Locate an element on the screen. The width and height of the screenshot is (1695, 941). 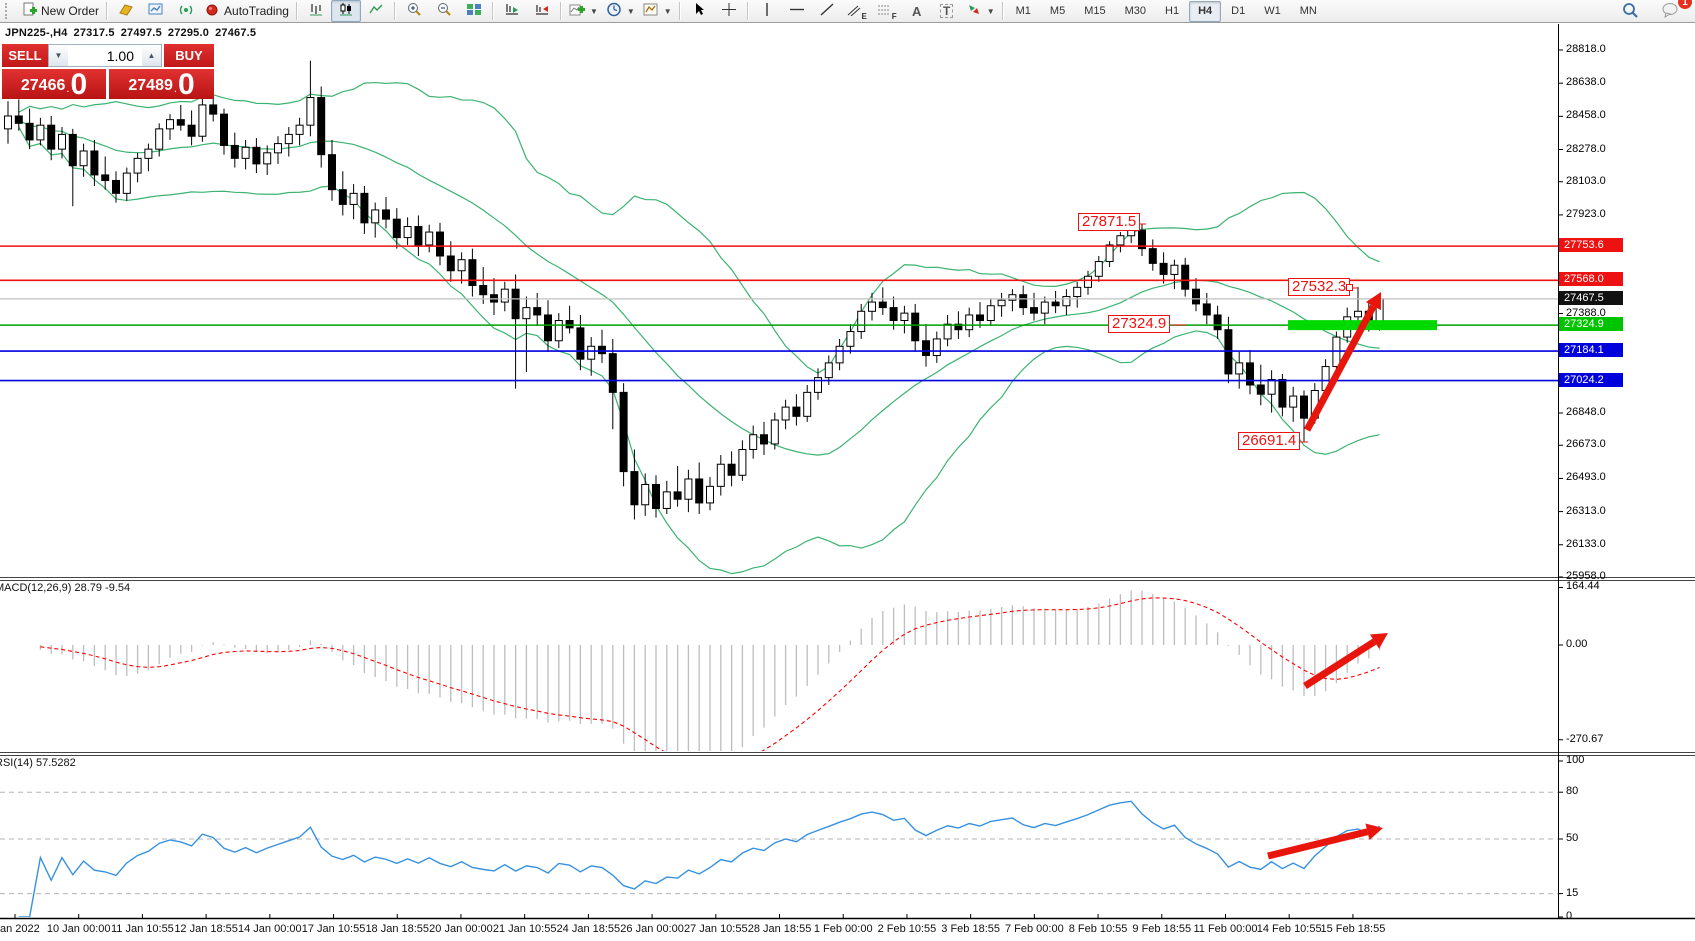
tile-windows-button is located at coordinates (474, 11).